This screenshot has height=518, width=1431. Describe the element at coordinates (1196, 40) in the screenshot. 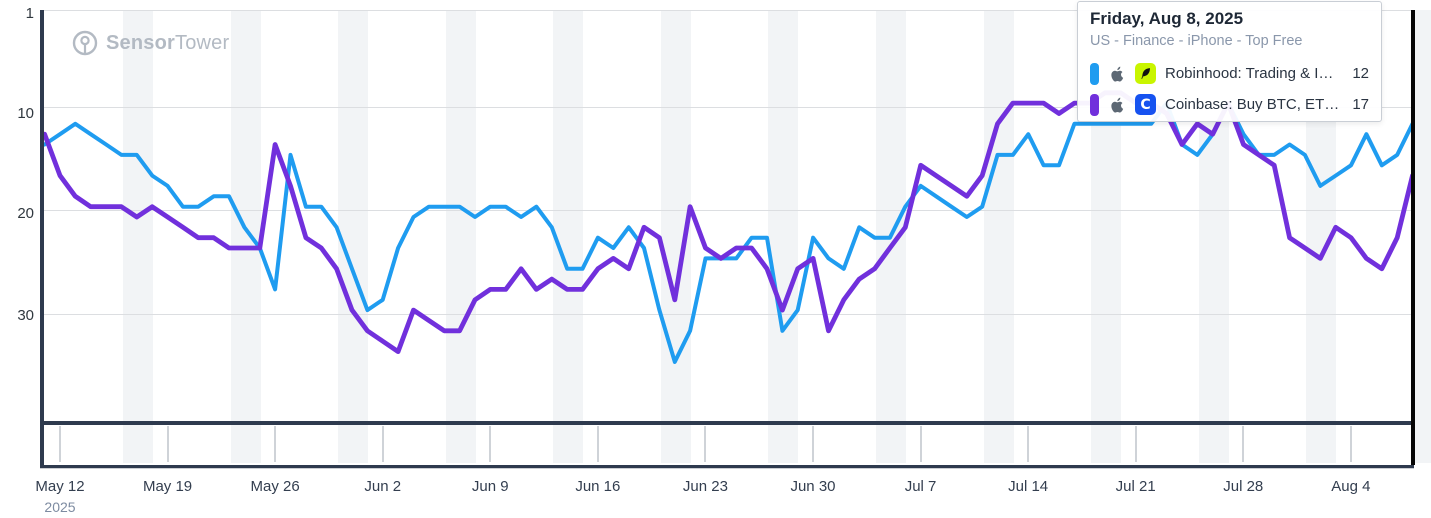

I see `tooltip-category-subtitle: US - Finance - iPhone - Top Free` at that location.